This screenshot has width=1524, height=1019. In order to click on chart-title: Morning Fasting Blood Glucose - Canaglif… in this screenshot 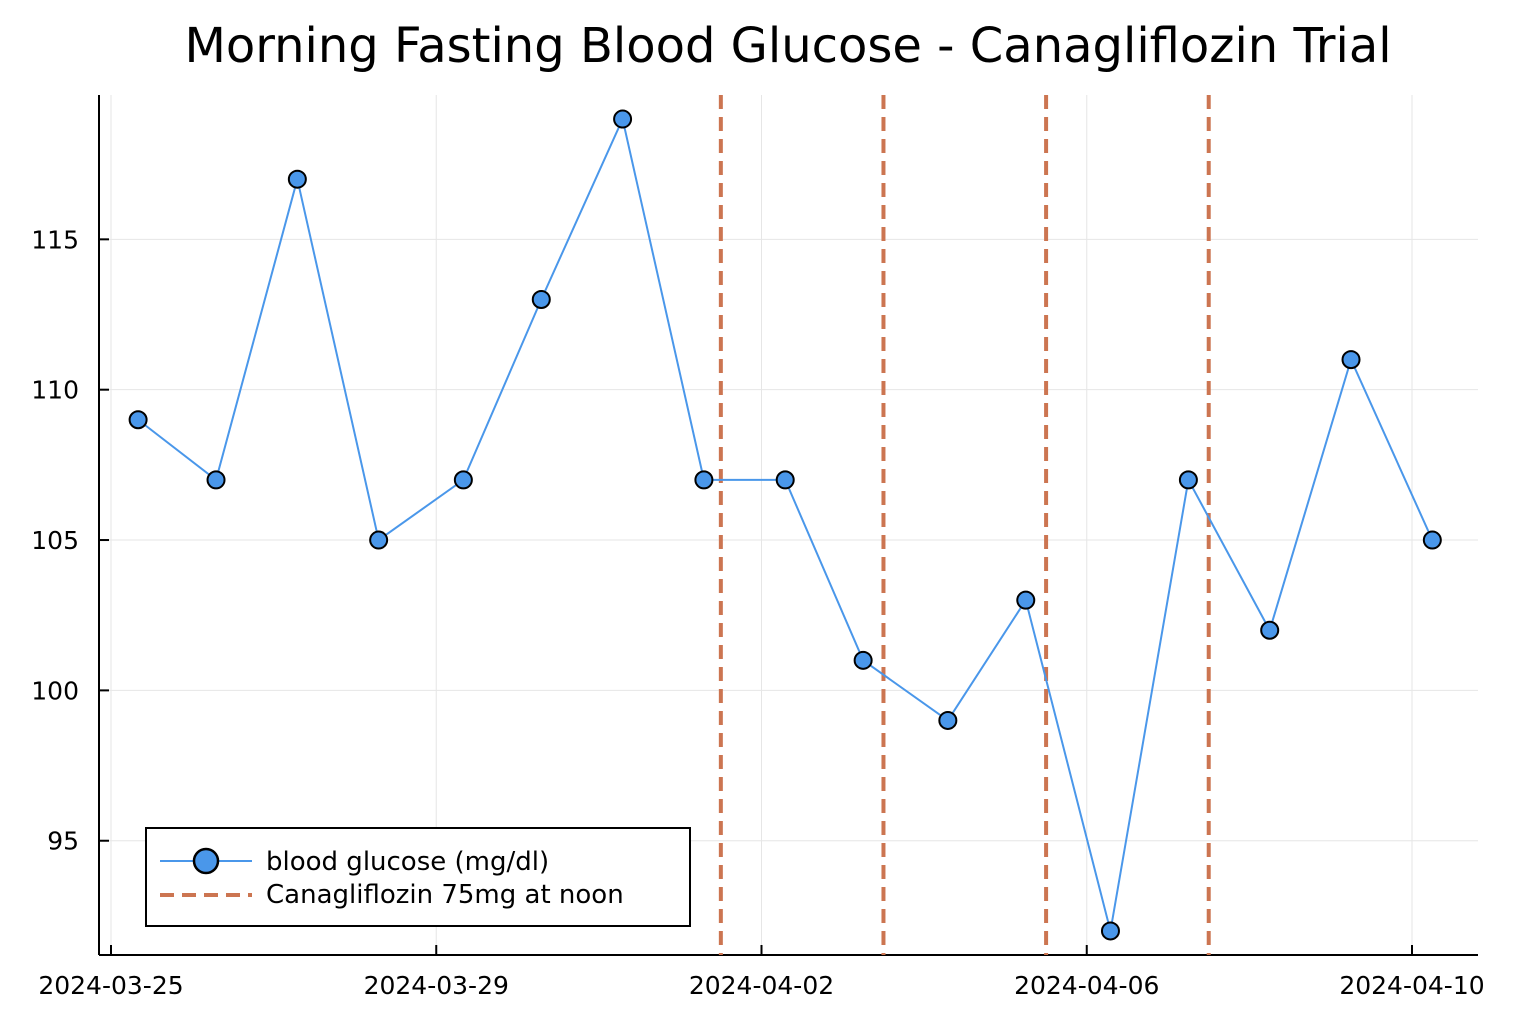, I will do `click(787, 46)`.